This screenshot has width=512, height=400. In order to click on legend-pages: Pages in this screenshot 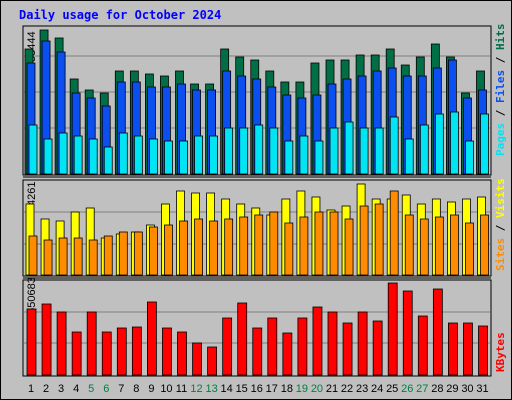, I will do `click(500, 139)`.